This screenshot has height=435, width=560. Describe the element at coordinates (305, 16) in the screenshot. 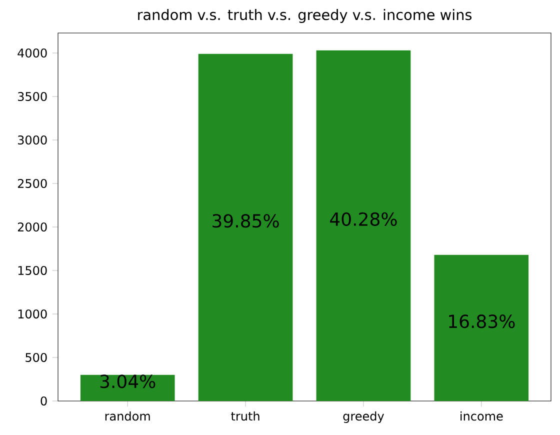

I see `chart-title: random v.s. truth v.s. greedy v.s. income wins` at that location.